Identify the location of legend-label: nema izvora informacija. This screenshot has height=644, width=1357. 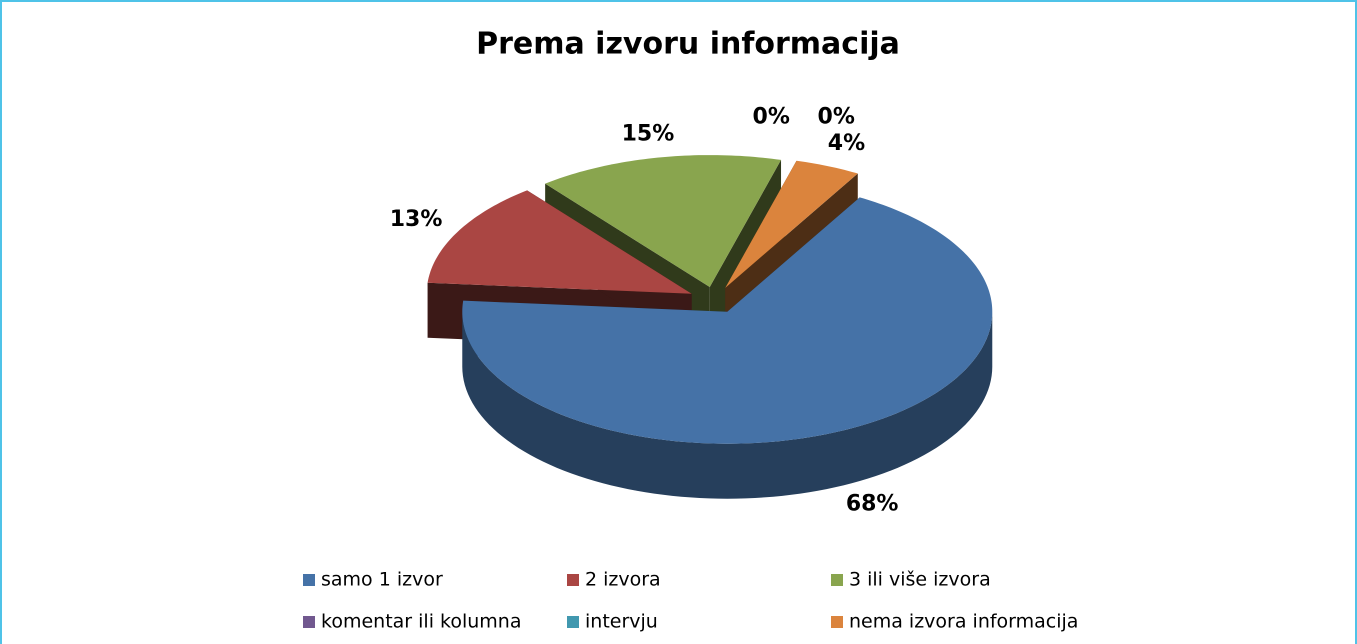
(963, 622).